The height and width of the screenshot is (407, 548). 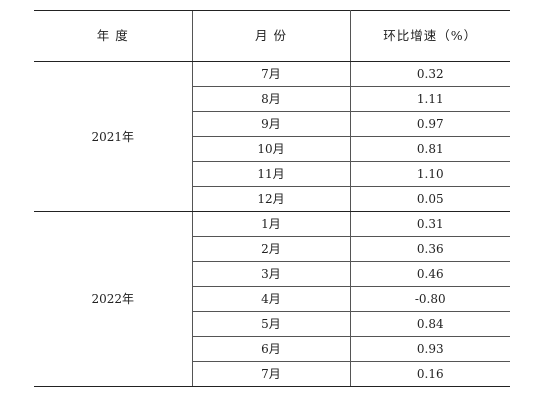 I want to click on month-cell: 8月, so click(x=271, y=99).